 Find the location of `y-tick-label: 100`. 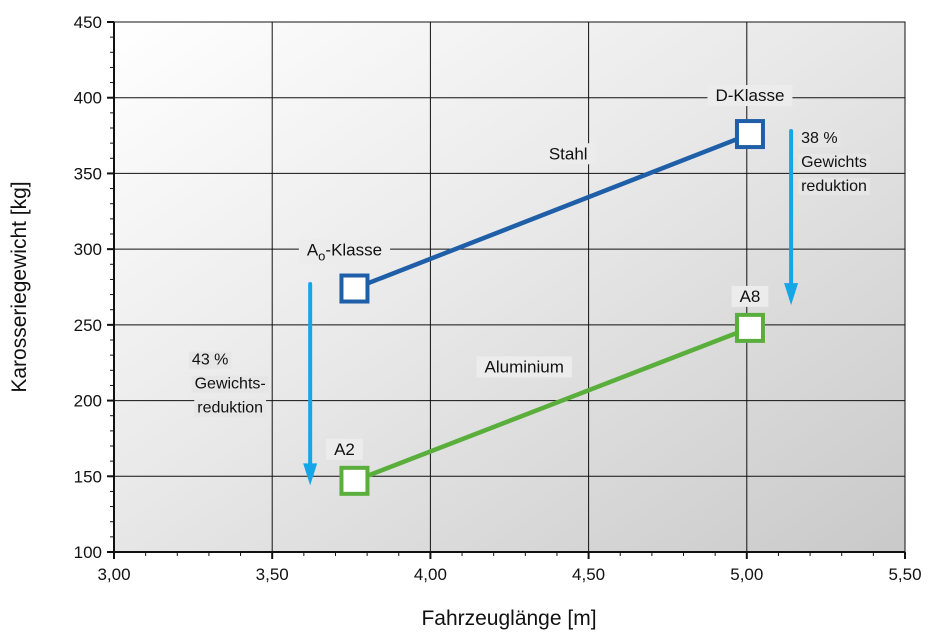

y-tick-label: 100 is located at coordinates (88, 552).